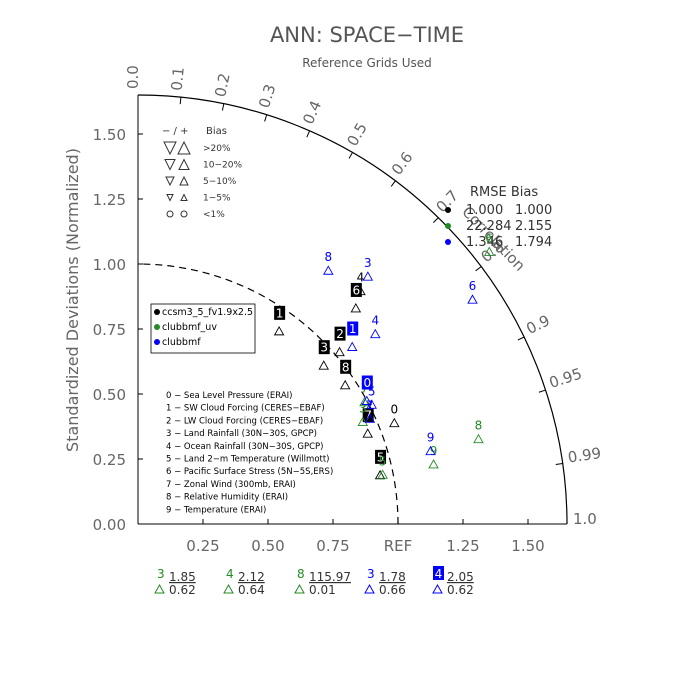  I want to click on x-tick-label: REF, so click(398, 546).